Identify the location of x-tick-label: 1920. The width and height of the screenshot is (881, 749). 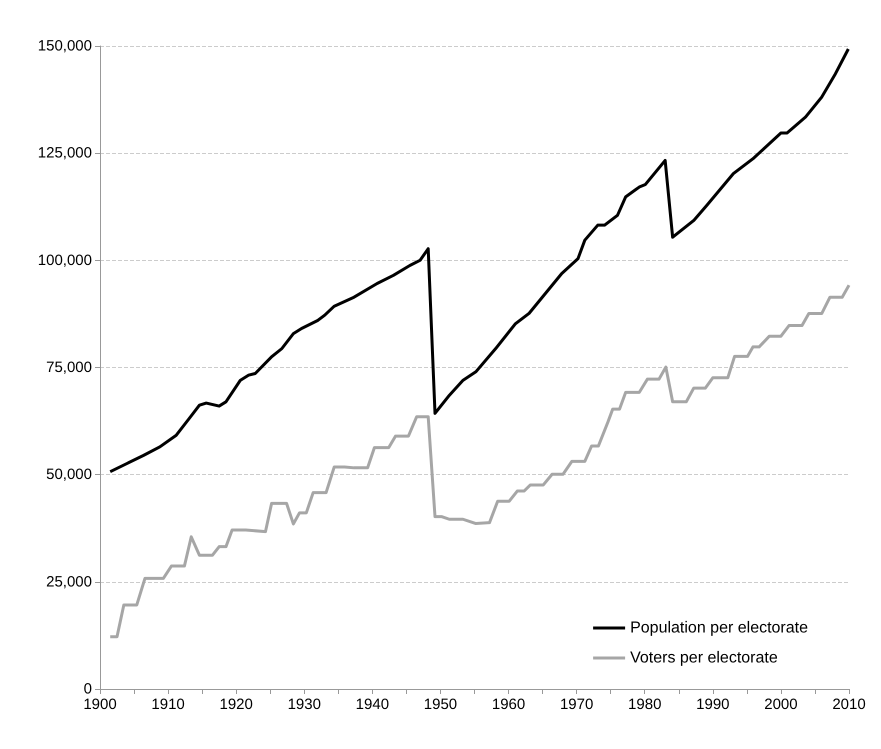
(236, 704).